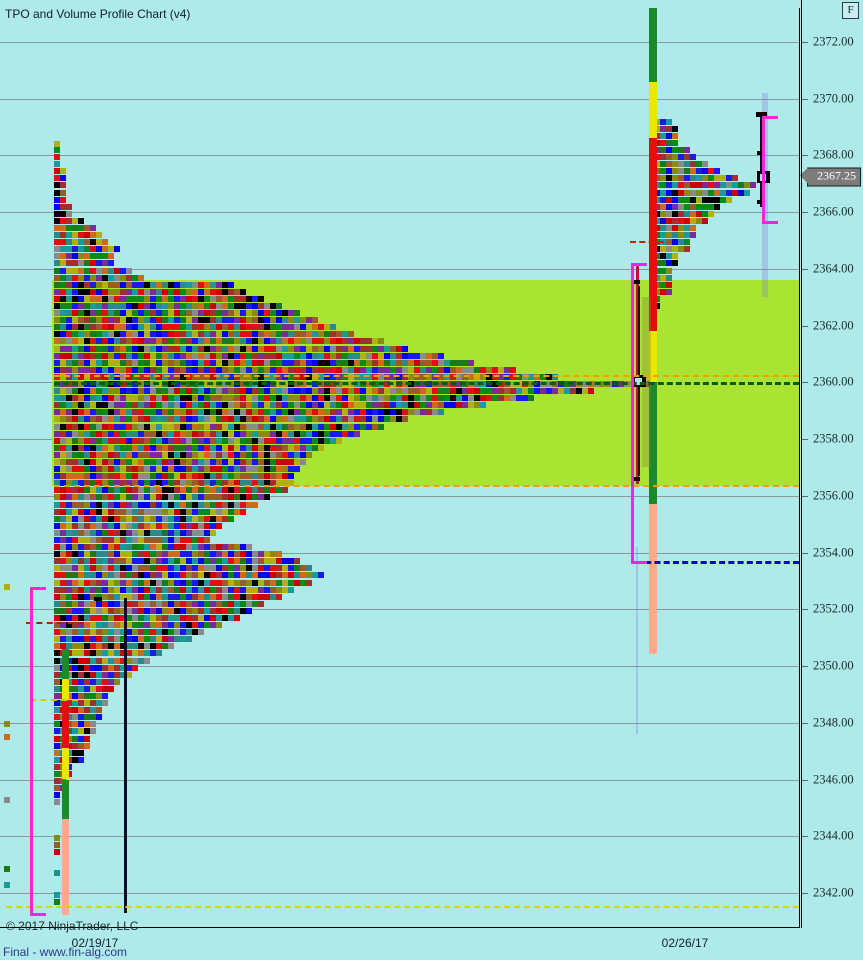  I want to click on page-title: TPO and Volume Profile Chart (v4), so click(98, 14).